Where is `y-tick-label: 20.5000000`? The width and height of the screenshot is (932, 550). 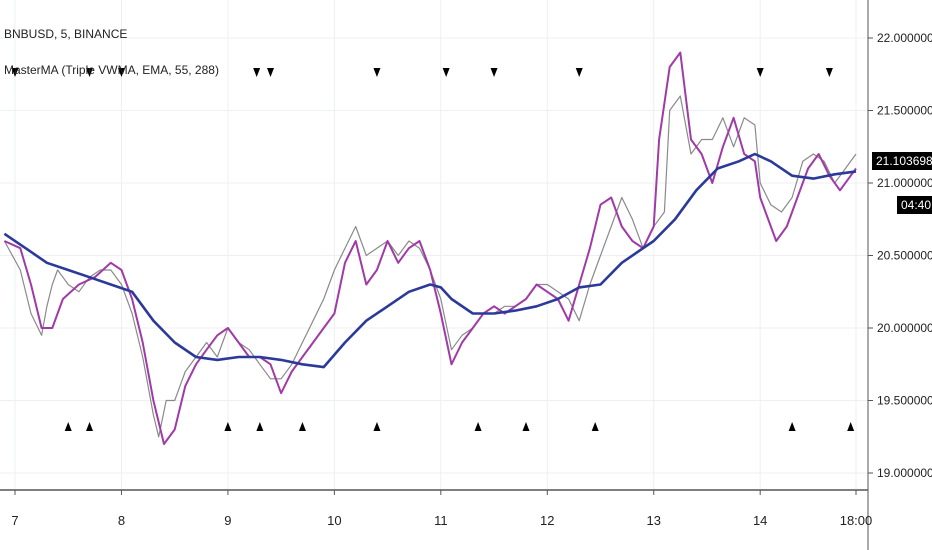 y-tick-label: 20.5000000 is located at coordinates (904, 256).